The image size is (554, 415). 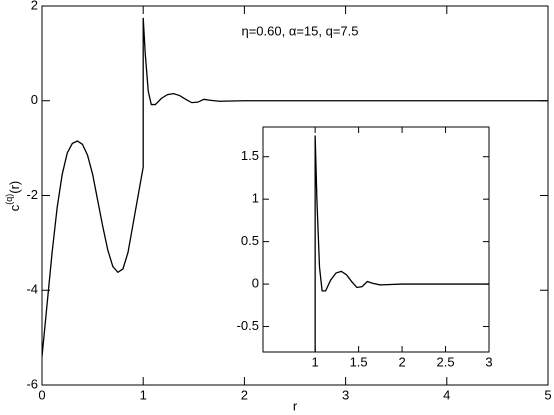 I want to click on y-axis-label: c(q)(r), so click(x=13, y=196).